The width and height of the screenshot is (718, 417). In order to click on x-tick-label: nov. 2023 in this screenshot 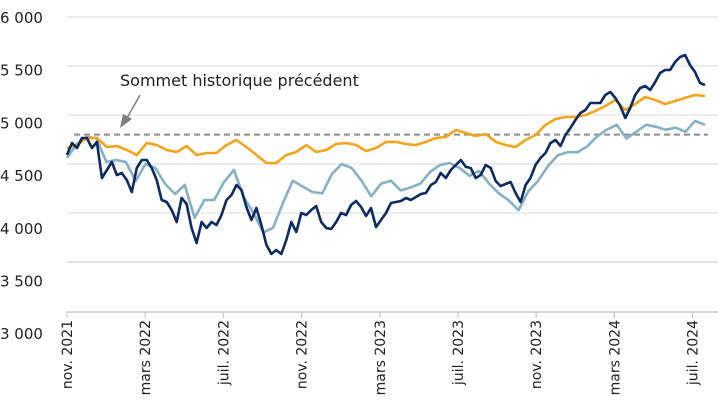, I will do `click(537, 354)`.